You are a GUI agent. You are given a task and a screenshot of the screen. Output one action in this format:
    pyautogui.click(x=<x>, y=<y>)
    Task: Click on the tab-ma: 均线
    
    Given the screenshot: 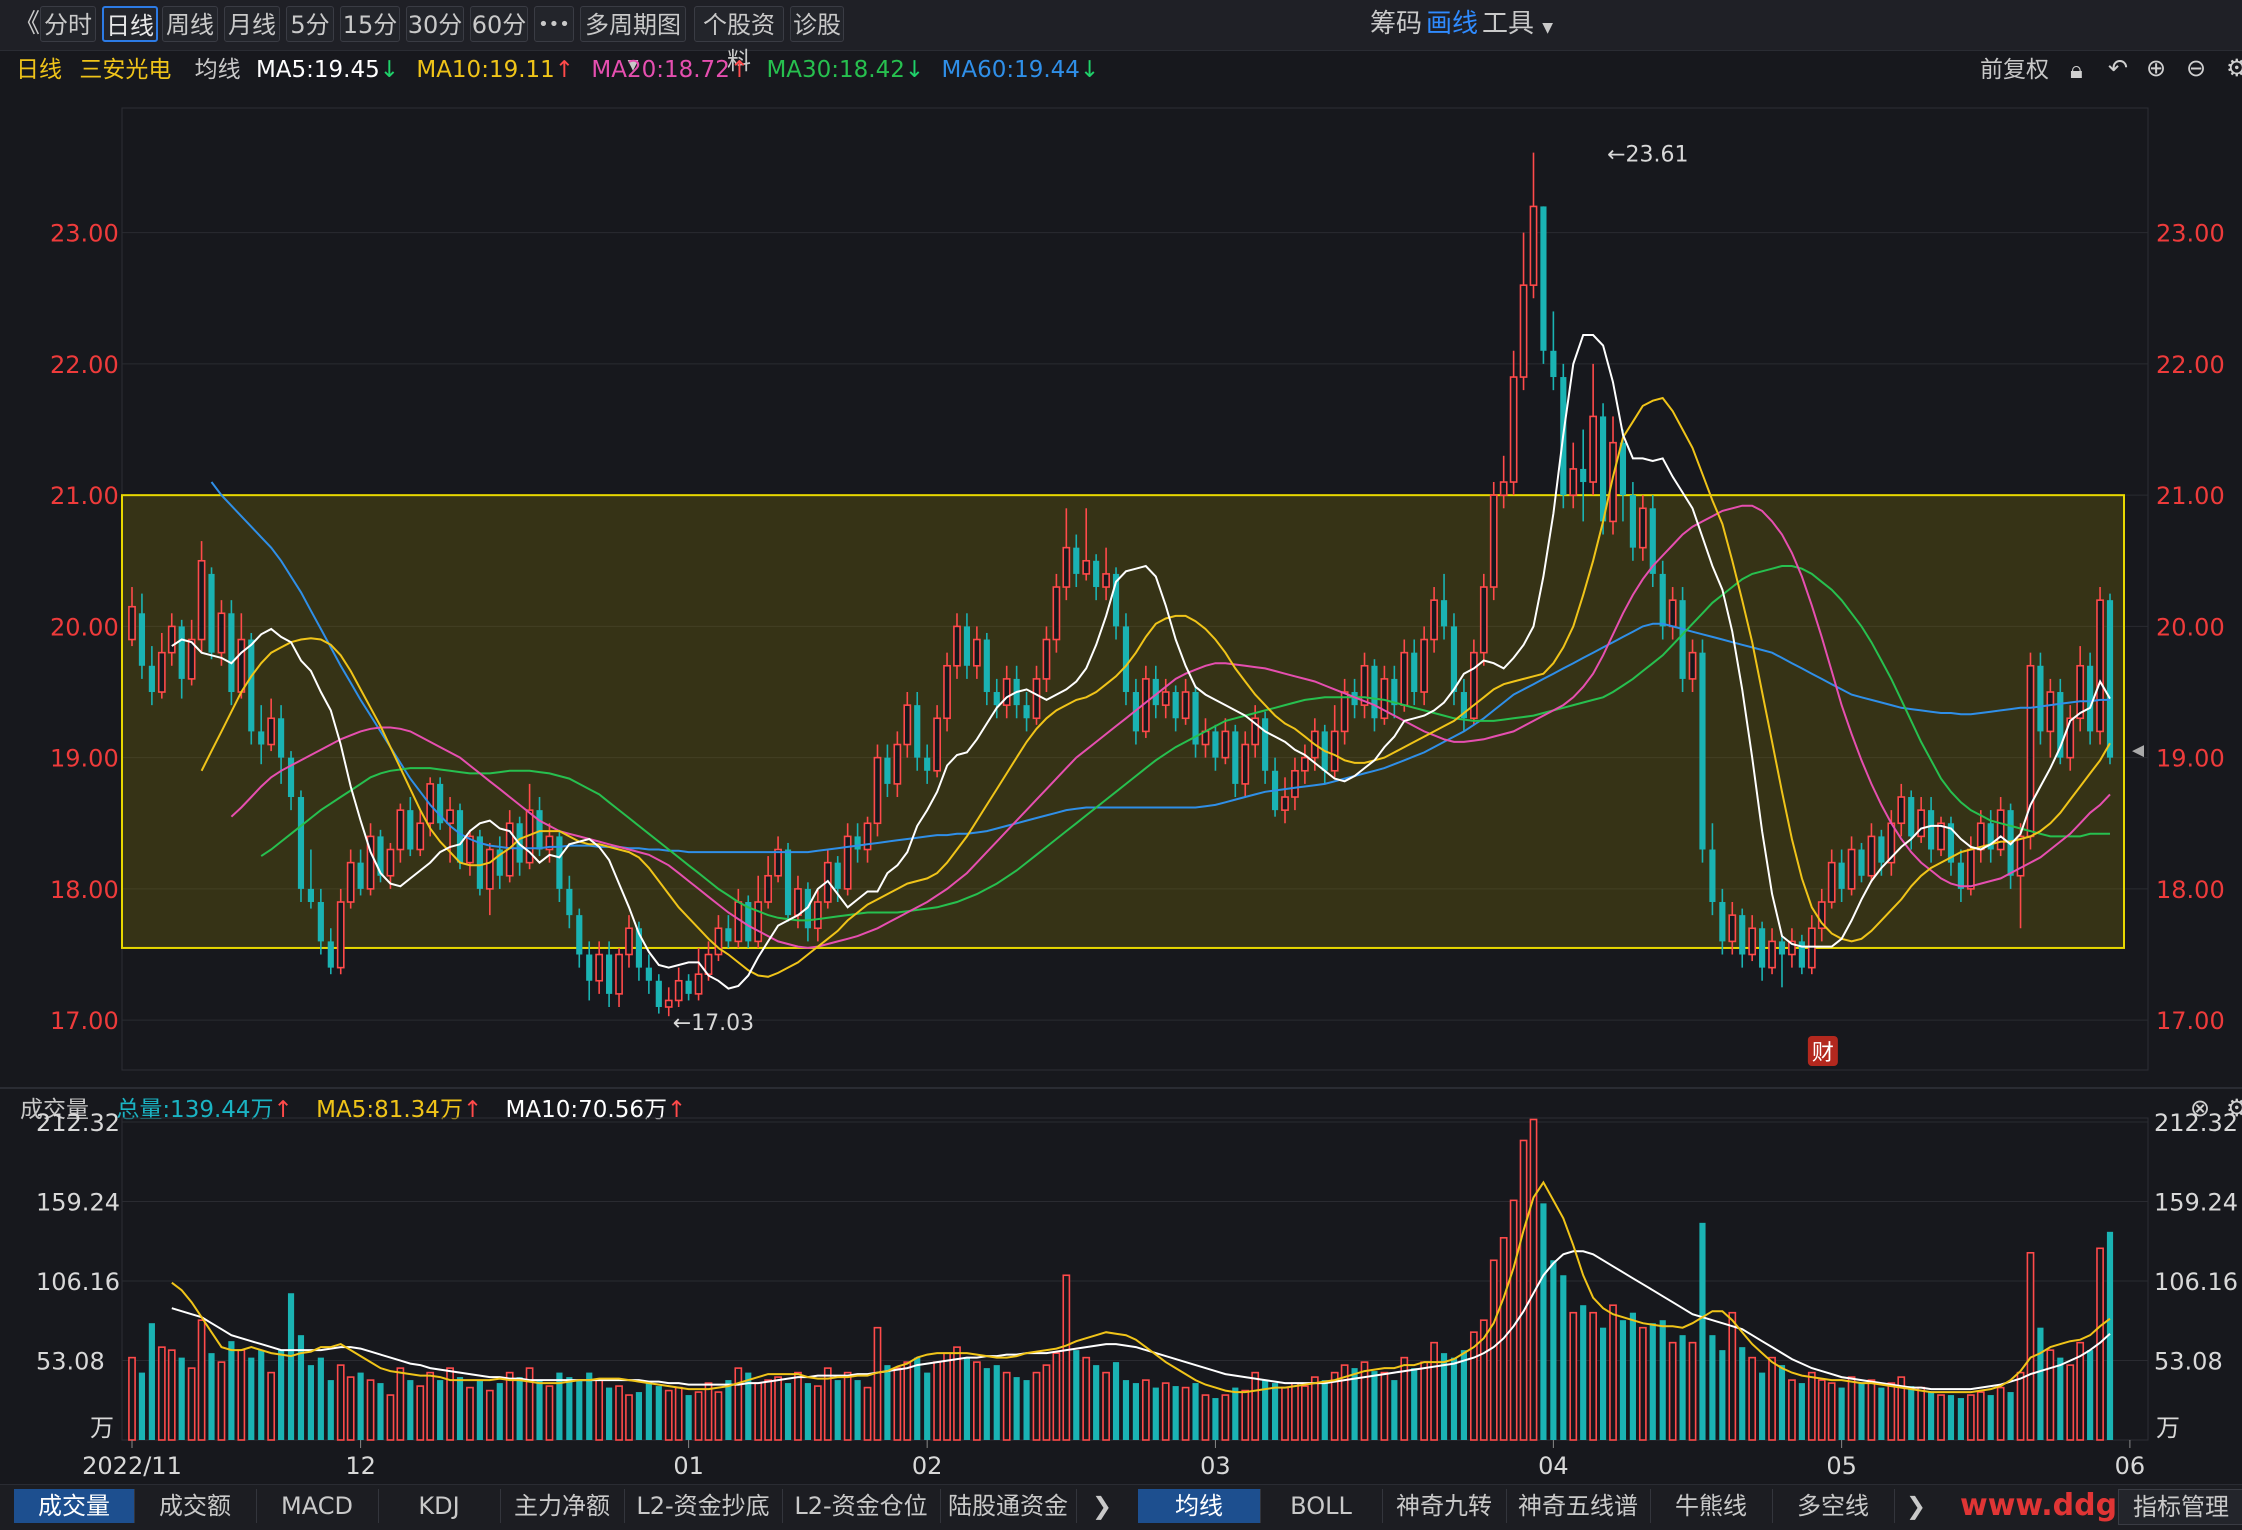 What is the action you would take?
    pyautogui.click(x=1199, y=1506)
    